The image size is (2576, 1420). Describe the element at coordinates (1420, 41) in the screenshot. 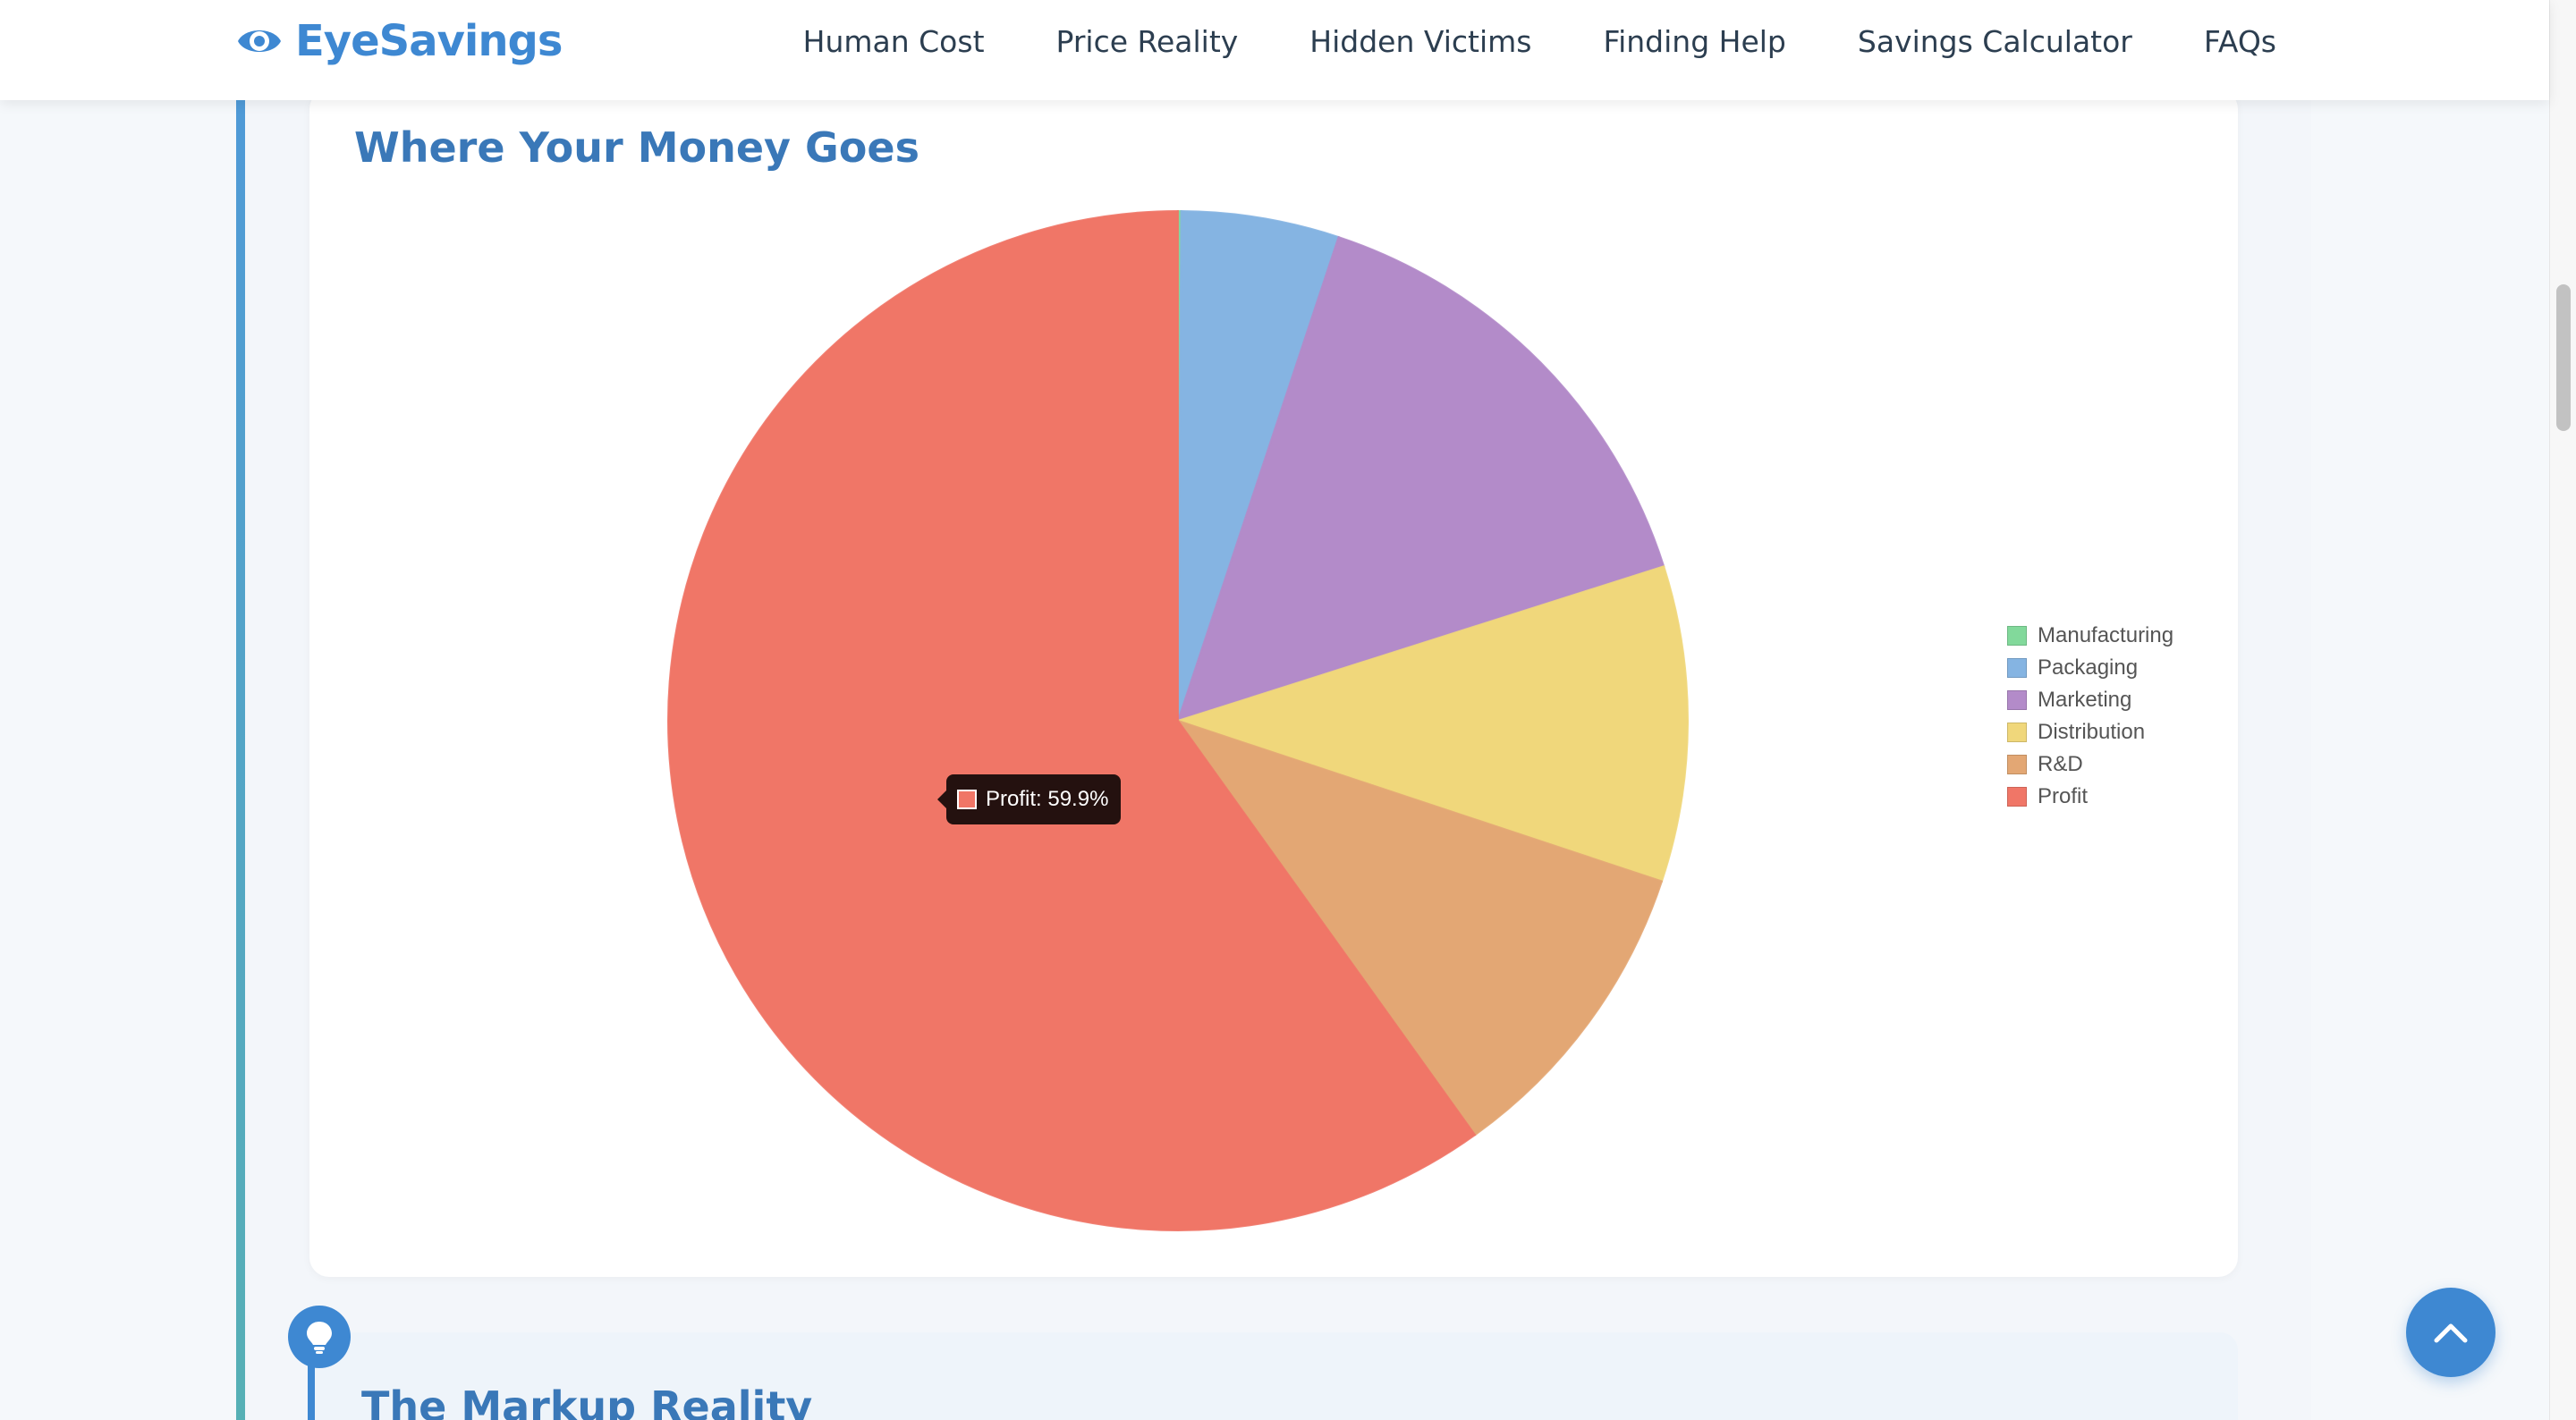

I see `nav-hidden-victims: Hidden Victims` at that location.